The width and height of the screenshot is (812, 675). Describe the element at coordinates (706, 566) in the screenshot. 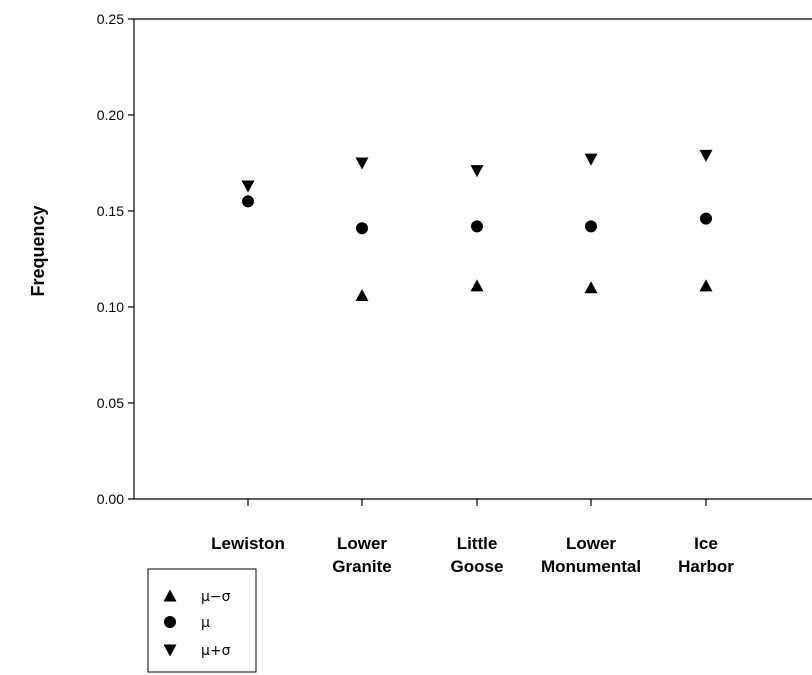

I see `x-category-label: Harbor` at that location.